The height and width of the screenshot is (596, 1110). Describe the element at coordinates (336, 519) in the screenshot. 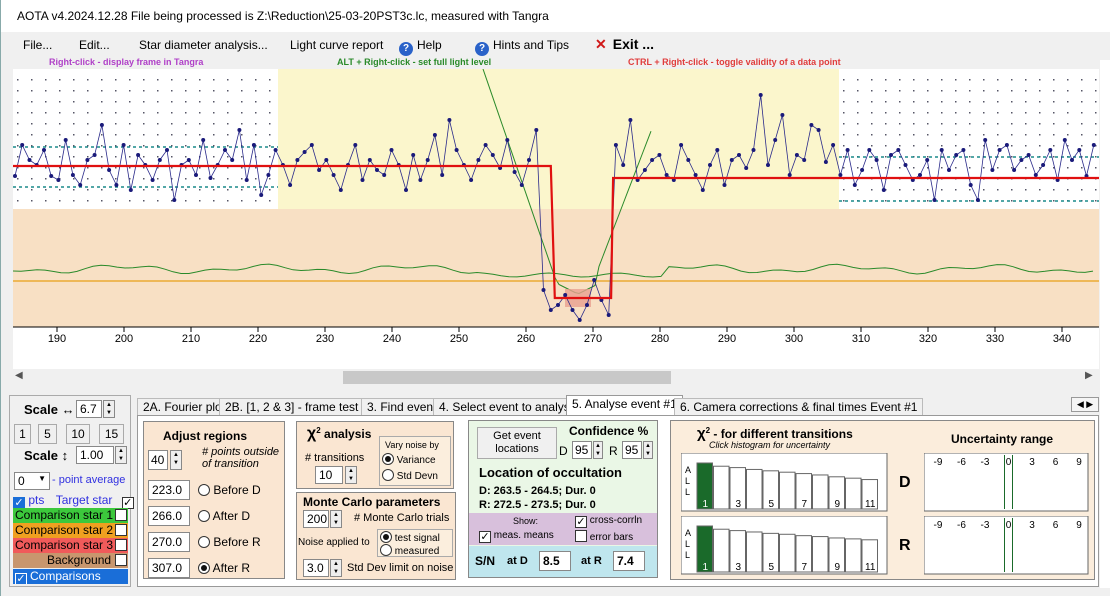

I see `trials-stepper: ▲ ▼` at that location.